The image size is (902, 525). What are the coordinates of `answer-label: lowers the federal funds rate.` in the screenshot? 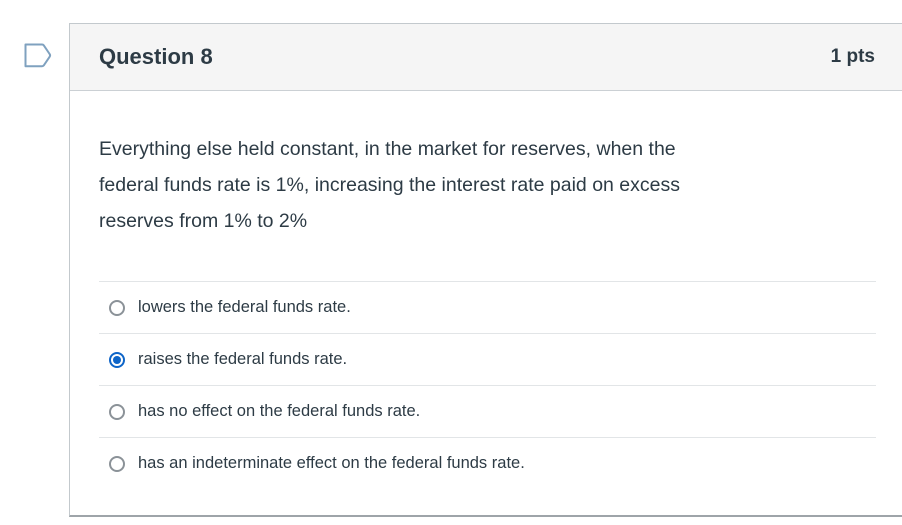 It's located at (244, 307).